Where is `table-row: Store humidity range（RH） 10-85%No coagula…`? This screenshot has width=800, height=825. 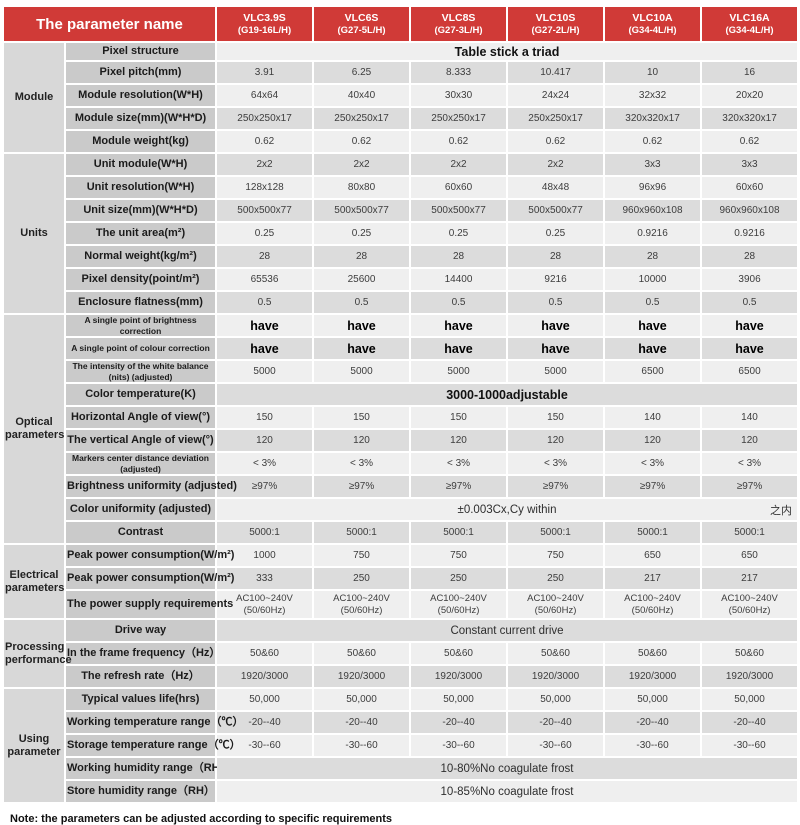 table-row: Store humidity range（RH） 10-85%No coagula… is located at coordinates (401, 791).